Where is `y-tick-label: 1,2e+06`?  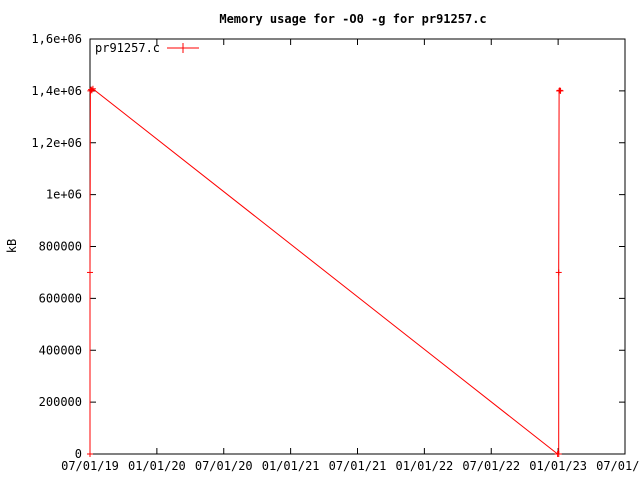 y-tick-label: 1,2e+06 is located at coordinates (56, 143).